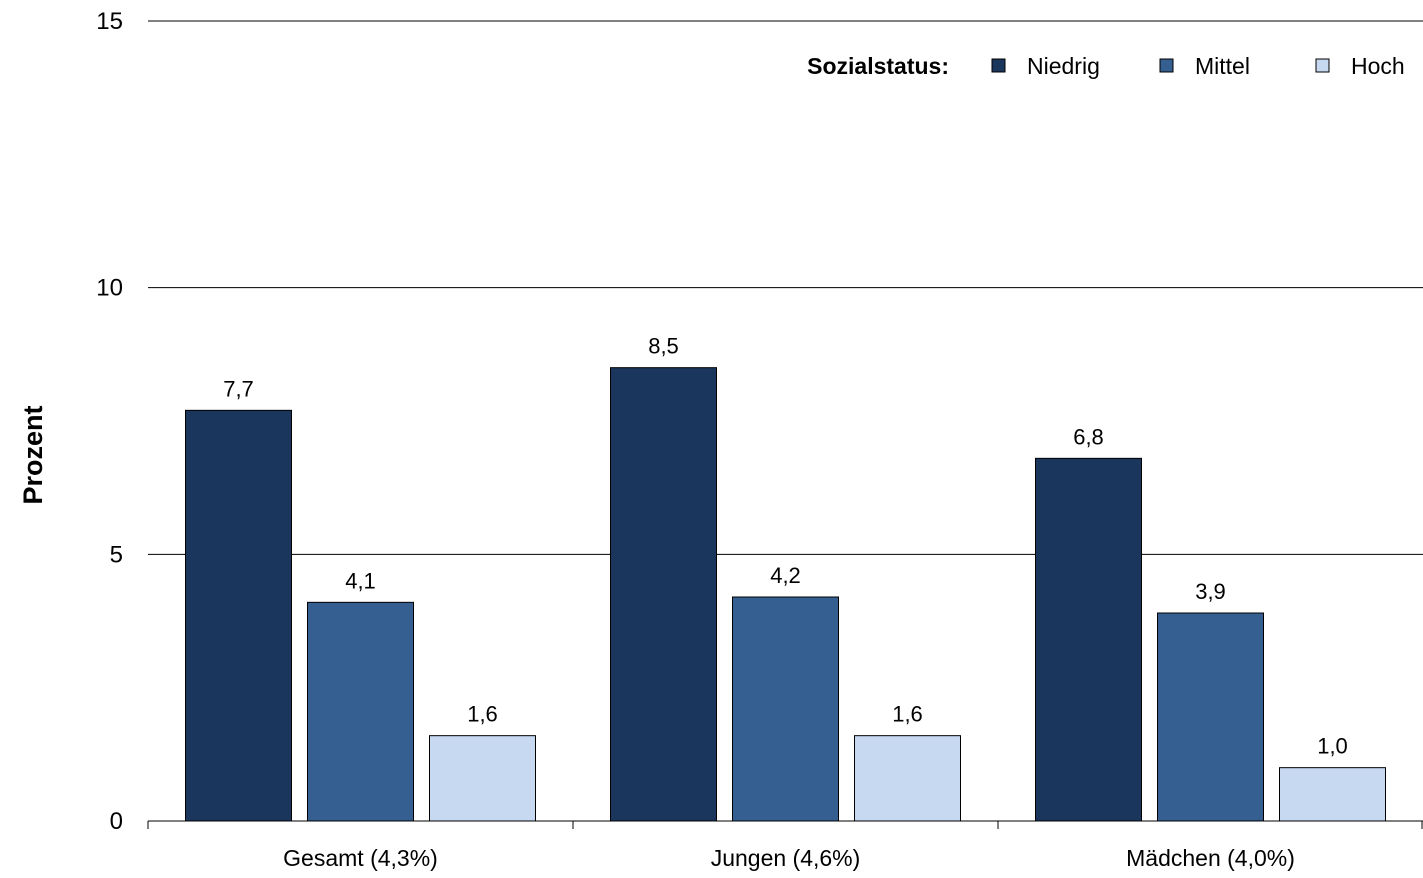 This screenshot has width=1423, height=878. I want to click on y-axis-title: Prozent, so click(33, 454).